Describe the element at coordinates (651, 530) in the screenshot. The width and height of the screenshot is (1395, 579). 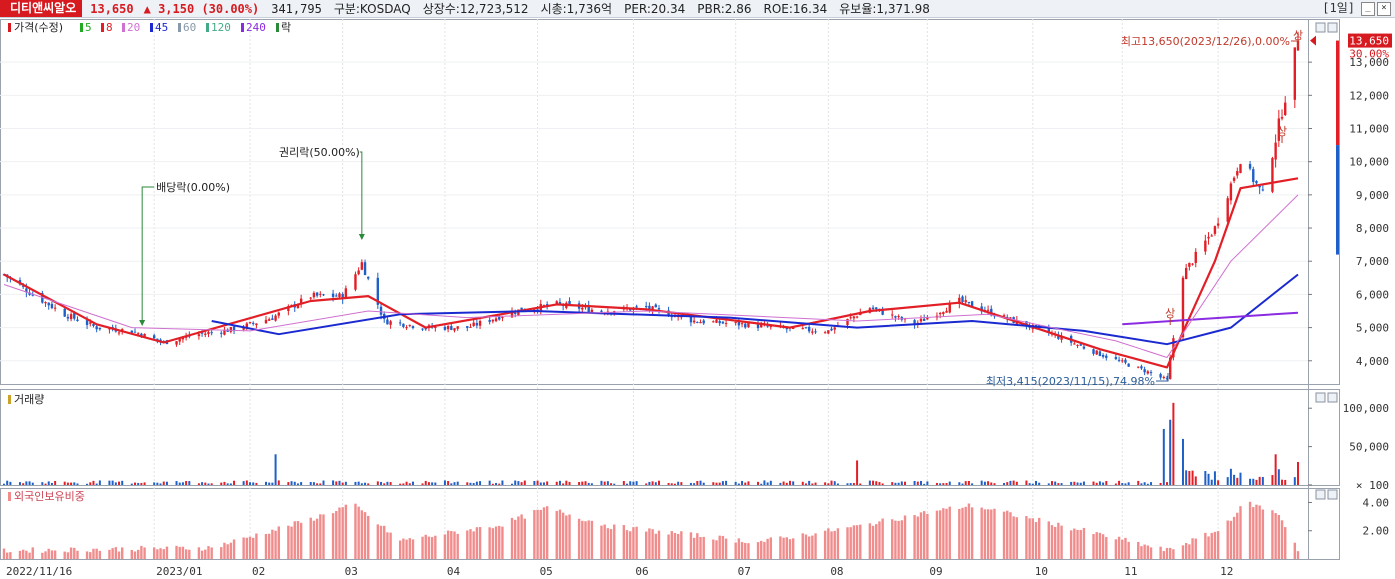
I see `foreign-bars` at that location.